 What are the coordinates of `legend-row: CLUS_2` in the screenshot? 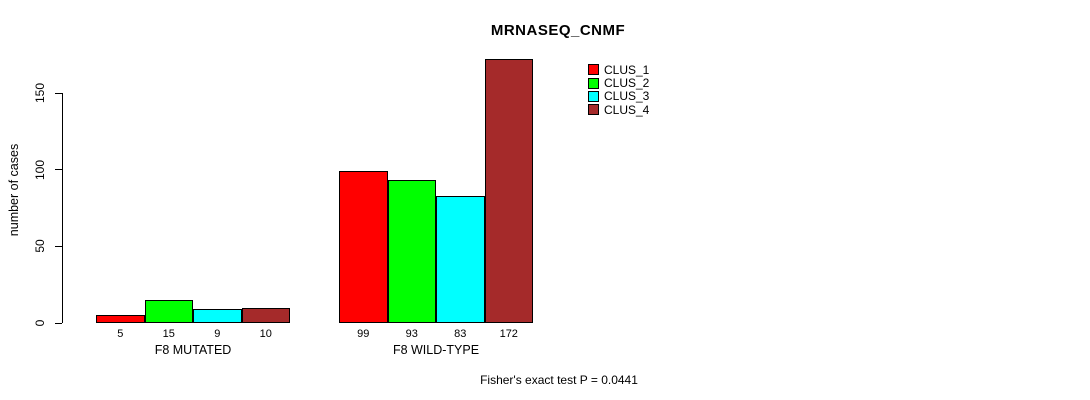 It's located at (619, 83).